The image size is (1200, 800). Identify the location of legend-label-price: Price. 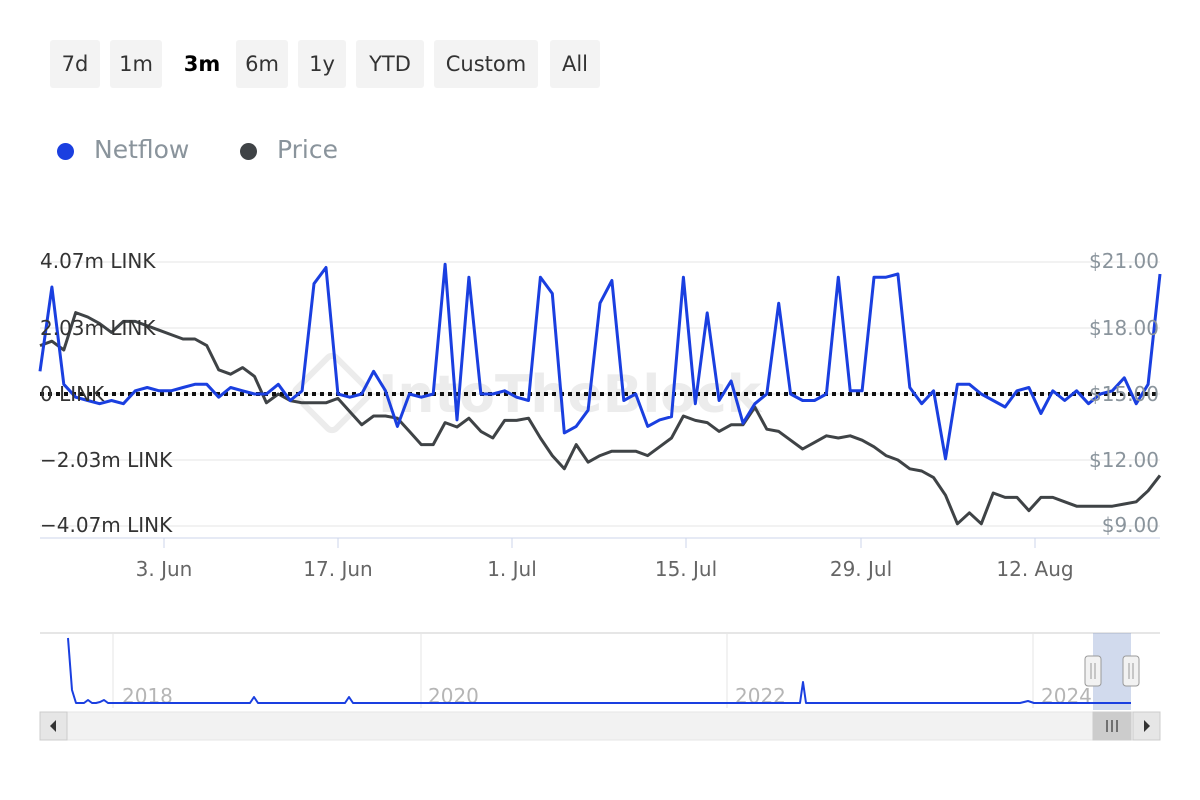
(307, 149).